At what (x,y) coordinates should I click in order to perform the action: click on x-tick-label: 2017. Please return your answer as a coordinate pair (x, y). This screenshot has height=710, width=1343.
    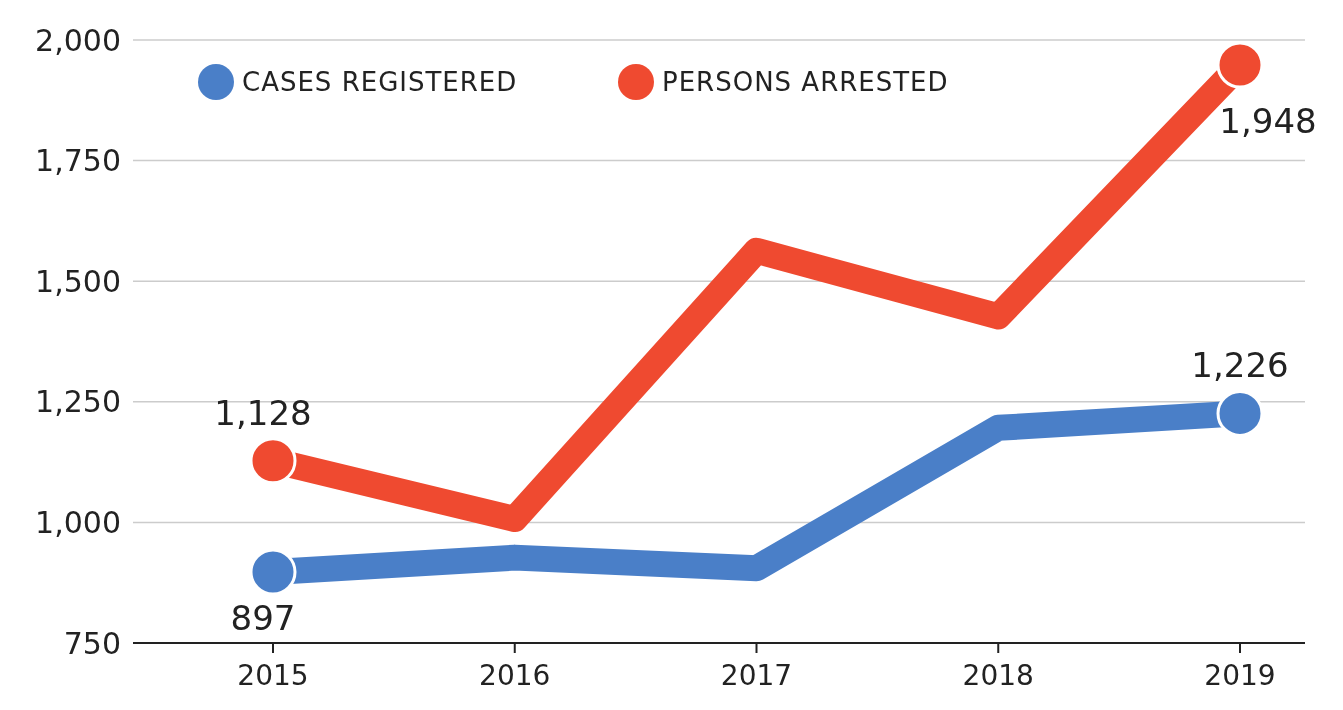
    Looking at the image, I should click on (756, 675).